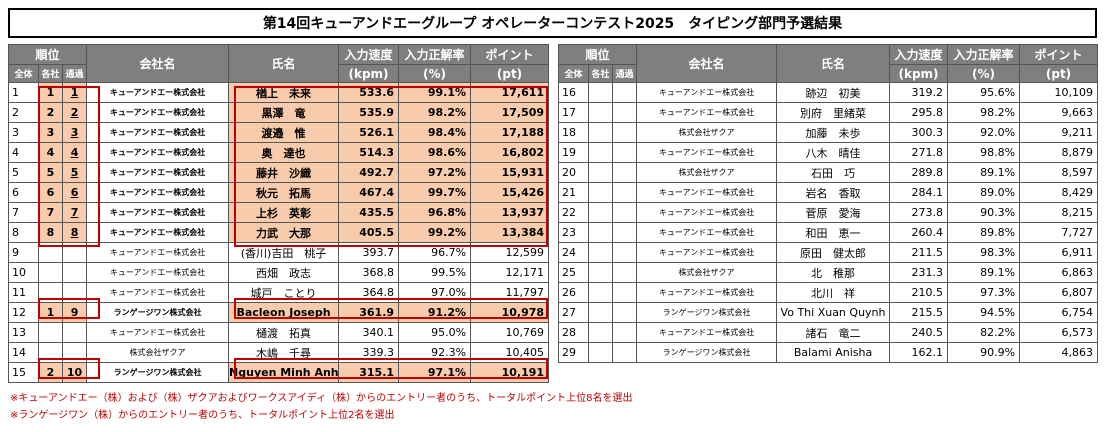  What do you see at coordinates (984, 312) in the screenshot?
I see `accuracy-cell: 94.5%` at bounding box center [984, 312].